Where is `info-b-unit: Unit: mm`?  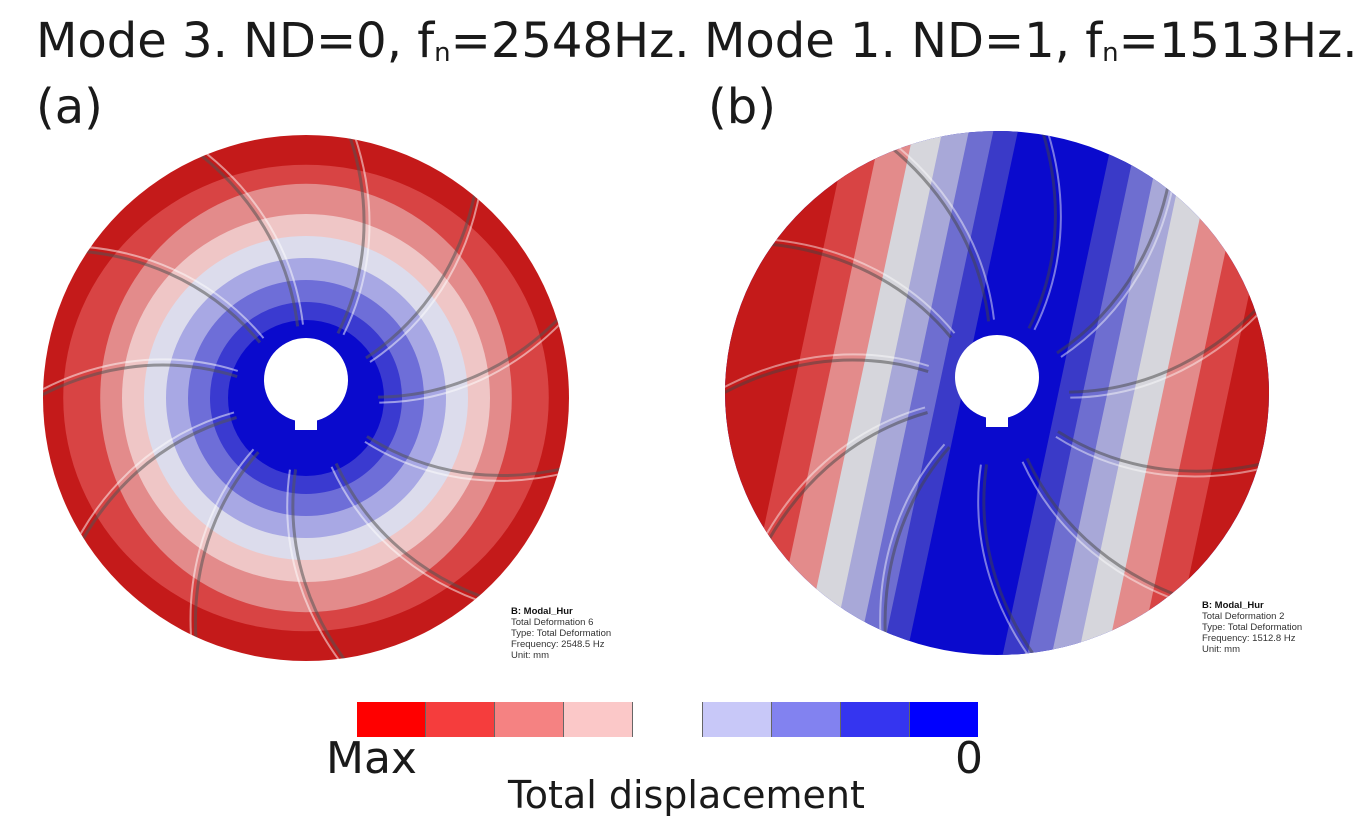 info-b-unit: Unit: mm is located at coordinates (1221, 649).